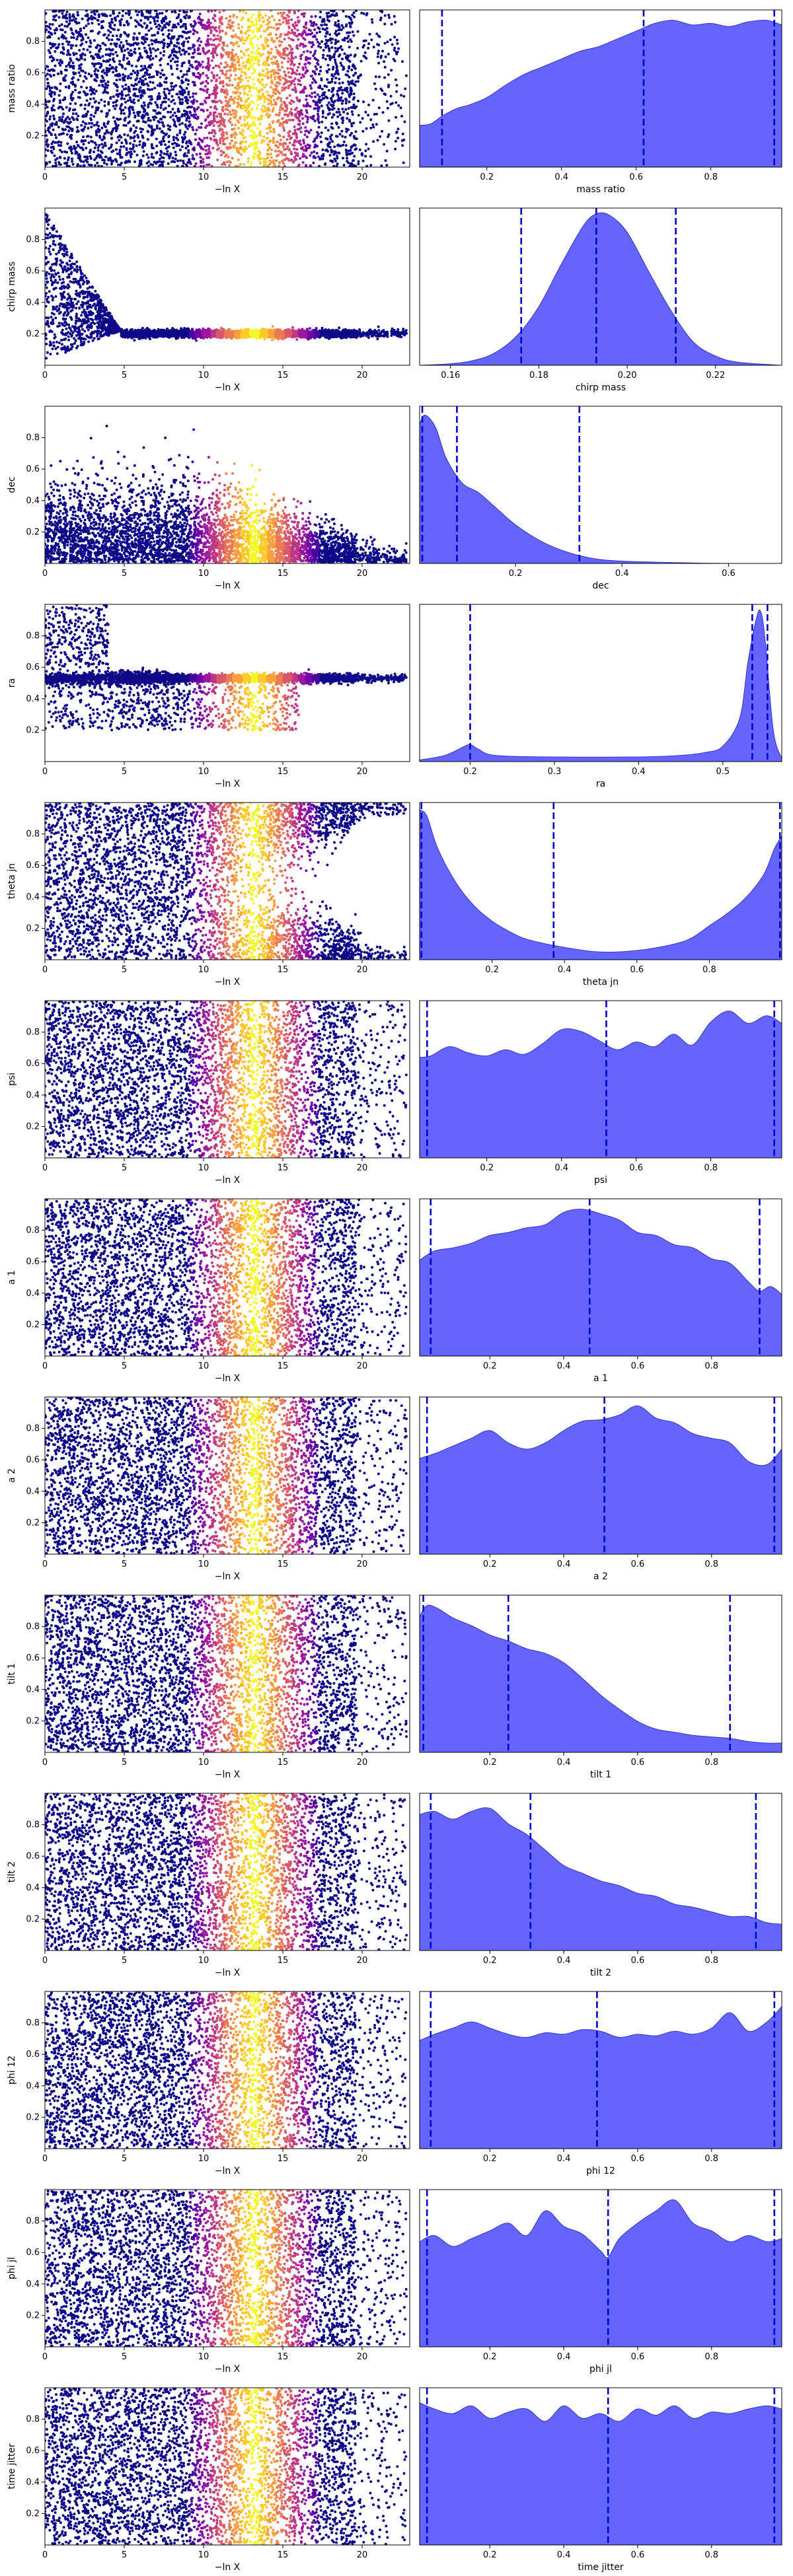 The height and width of the screenshot is (2576, 793). What do you see at coordinates (601, 895) in the screenshot?
I see `kde-panel: 0.2 0.4 0.6 0.8 theta jn` at bounding box center [601, 895].